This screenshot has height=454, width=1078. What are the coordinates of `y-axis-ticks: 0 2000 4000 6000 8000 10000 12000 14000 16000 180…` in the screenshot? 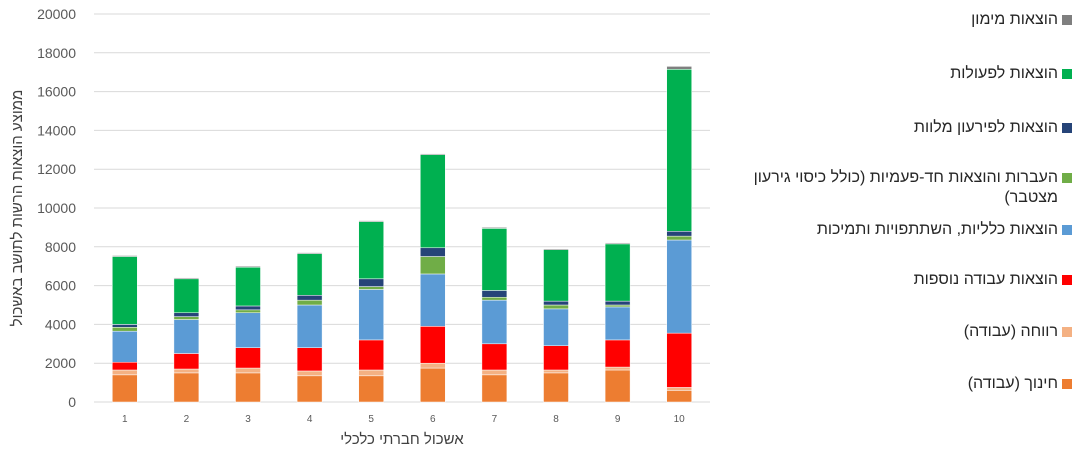 It's located at (56, 208).